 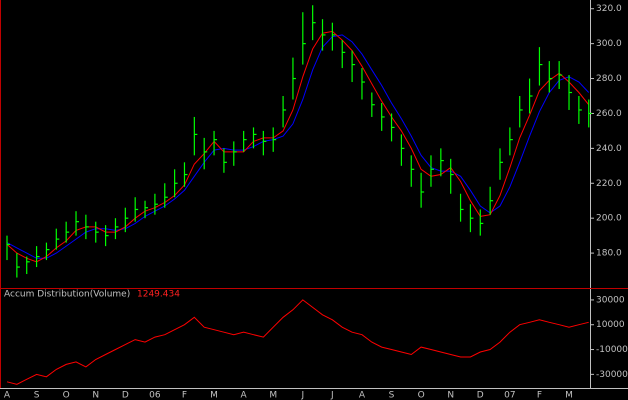 What do you see at coordinates (609, 254) in the screenshot?
I see `y-tick-label: 180.0` at bounding box center [609, 254].